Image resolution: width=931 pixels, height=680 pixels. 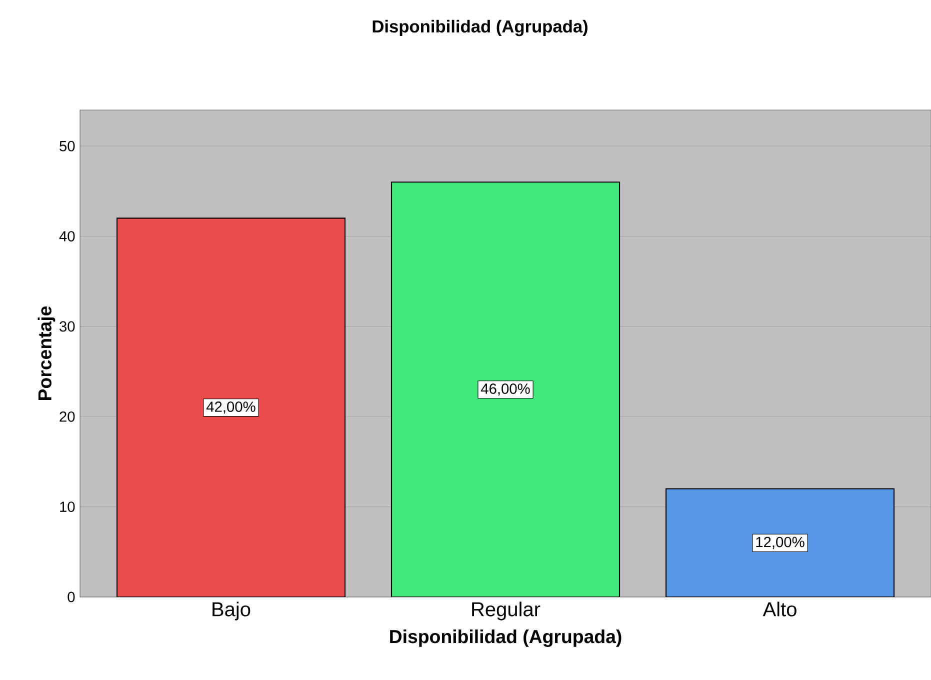 What do you see at coordinates (67, 326) in the screenshot?
I see `y-tick-label: 30` at bounding box center [67, 326].